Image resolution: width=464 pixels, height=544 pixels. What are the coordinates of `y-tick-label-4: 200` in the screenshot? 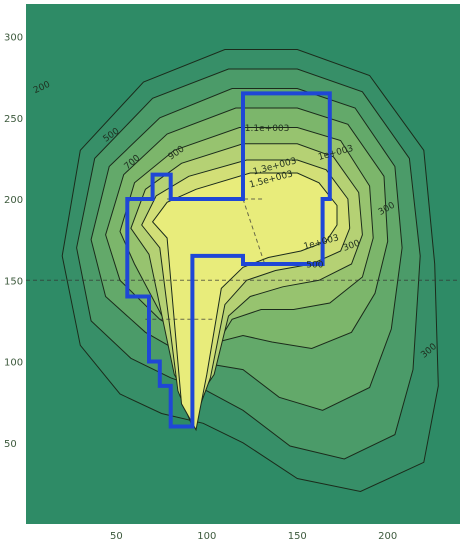 It's located at (13, 200).